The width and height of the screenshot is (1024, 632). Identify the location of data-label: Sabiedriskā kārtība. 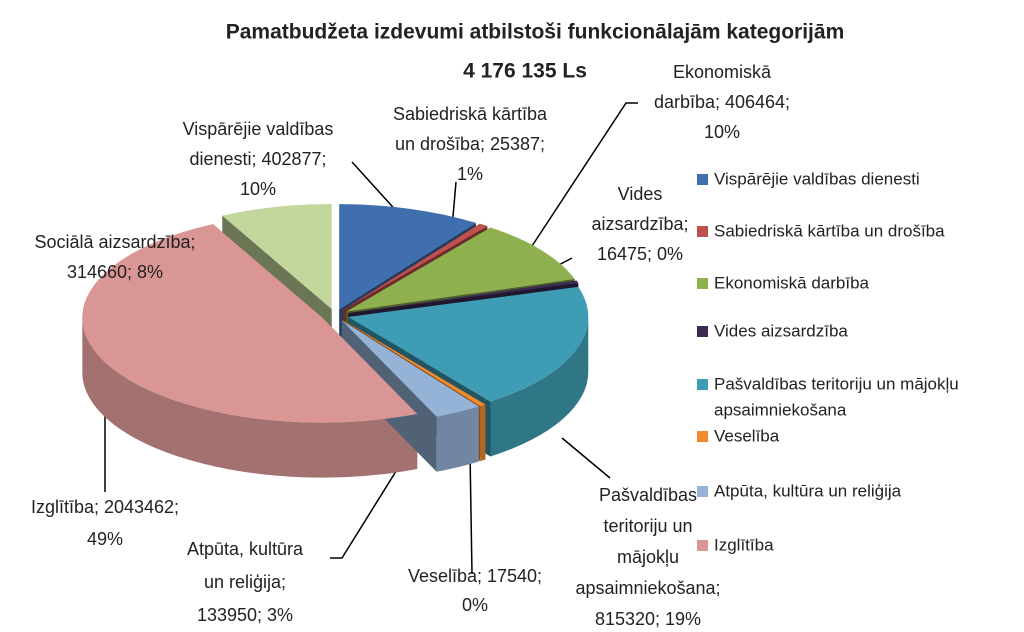
(470, 114).